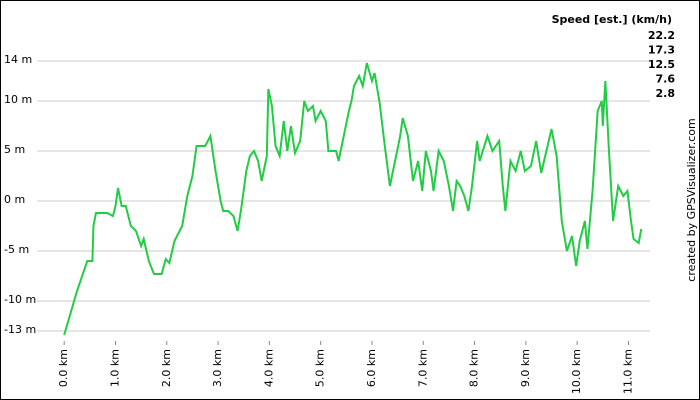  What do you see at coordinates (16, 249) in the screenshot?
I see `y-tick-label: -5 m` at bounding box center [16, 249].